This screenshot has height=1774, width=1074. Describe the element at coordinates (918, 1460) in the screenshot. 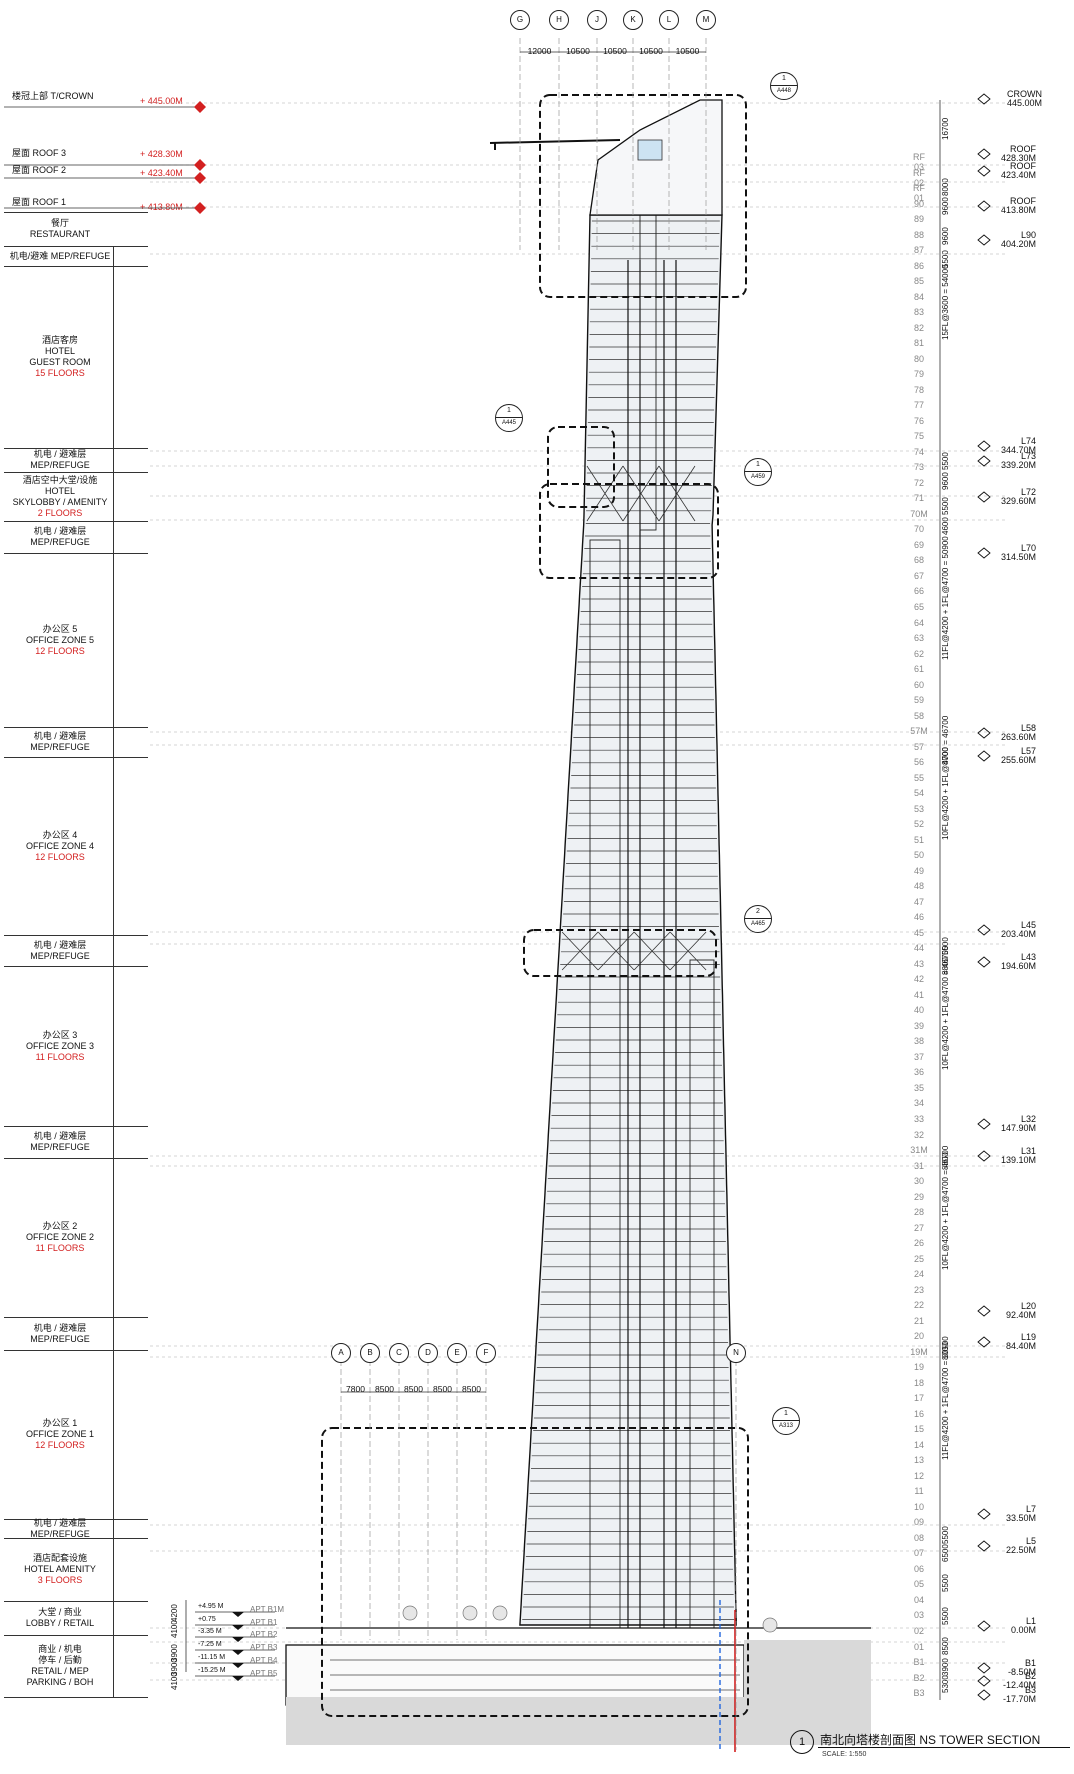

I see `floor-number: 13` at that location.